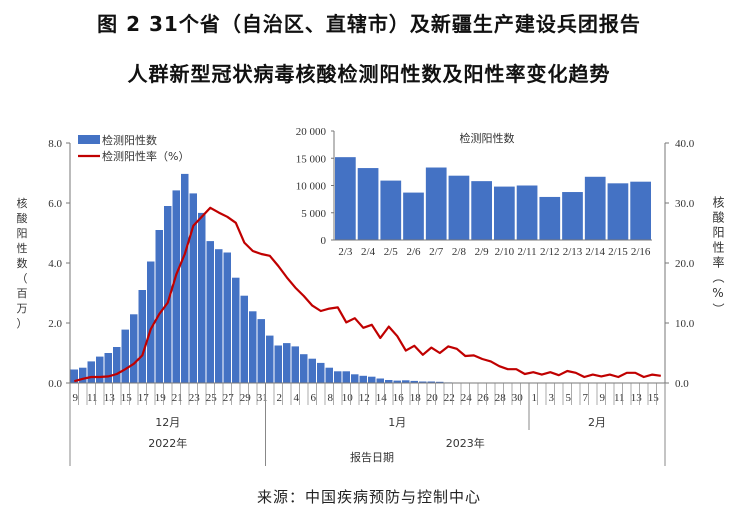  Describe the element at coordinates (449, 398) in the screenshot. I see `x-tick-label: 22` at that location.